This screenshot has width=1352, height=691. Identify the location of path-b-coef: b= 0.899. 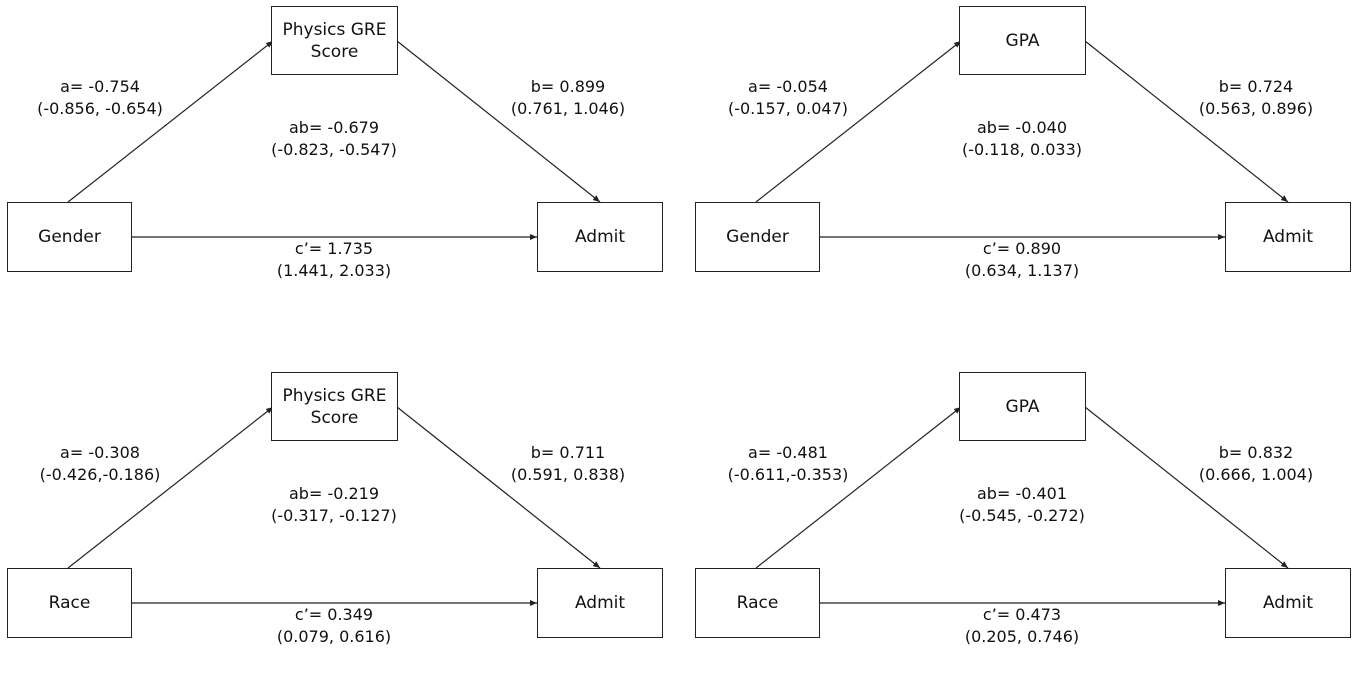
(568, 86).